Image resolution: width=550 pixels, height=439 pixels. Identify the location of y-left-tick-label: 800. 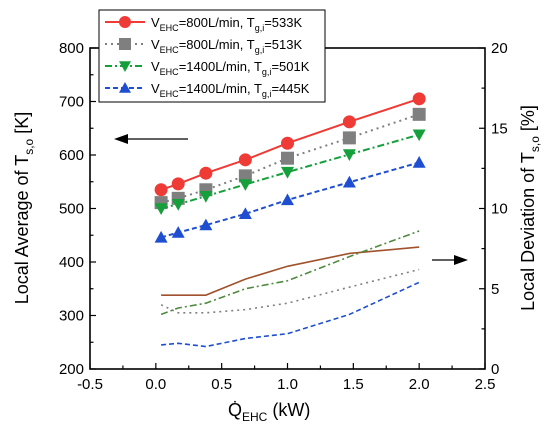
(71, 48).